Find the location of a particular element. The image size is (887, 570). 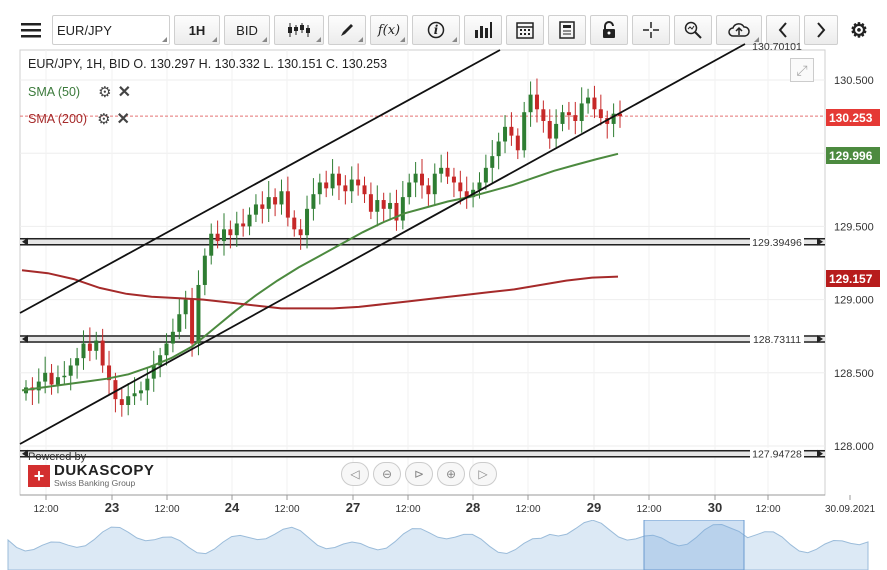

reset-view-icon: ⊳ is located at coordinates (419, 474).